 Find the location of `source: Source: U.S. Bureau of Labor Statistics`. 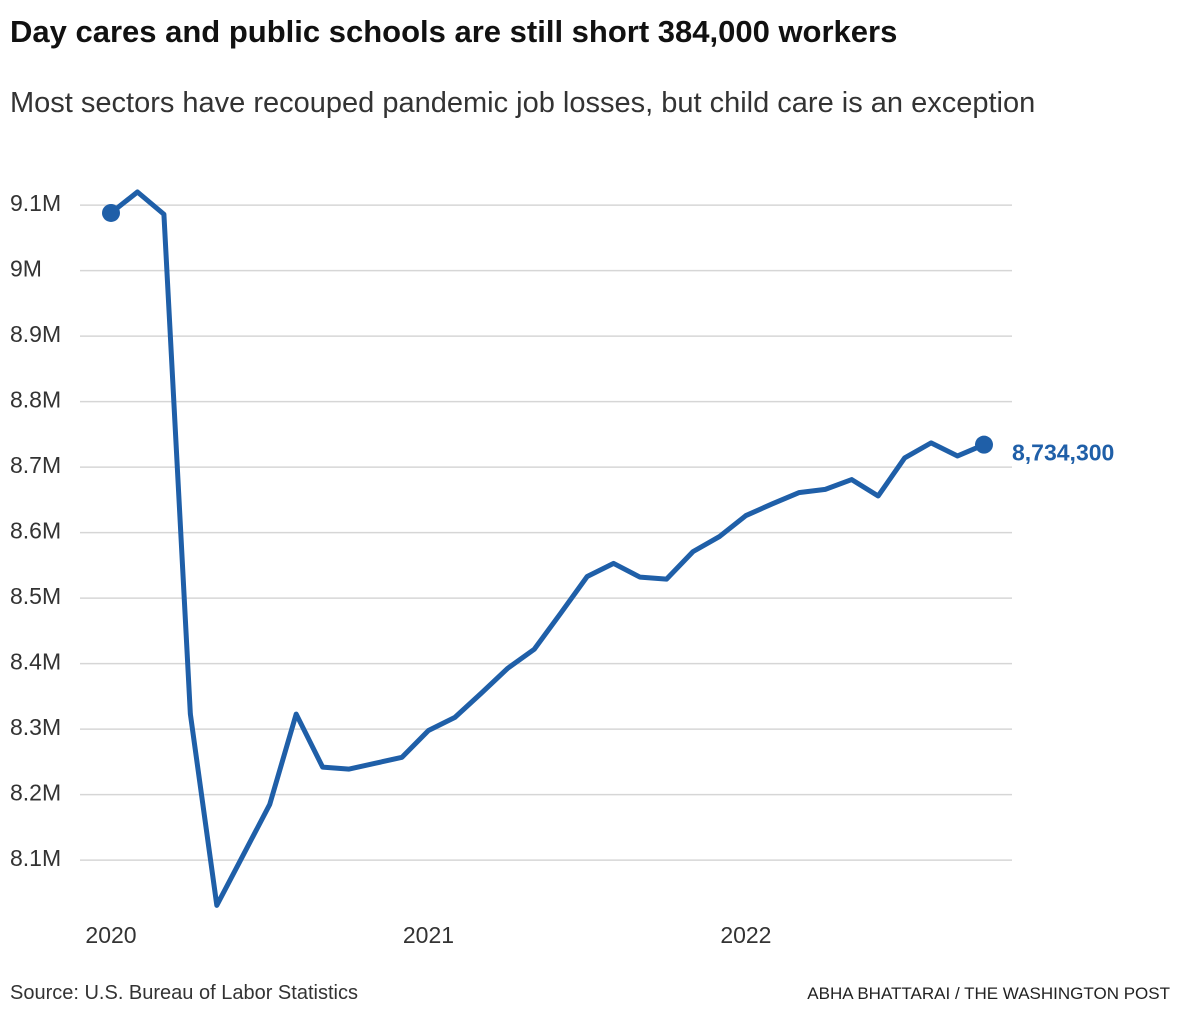

source: Source: U.S. Bureau of Labor Statistics is located at coordinates (184, 993).